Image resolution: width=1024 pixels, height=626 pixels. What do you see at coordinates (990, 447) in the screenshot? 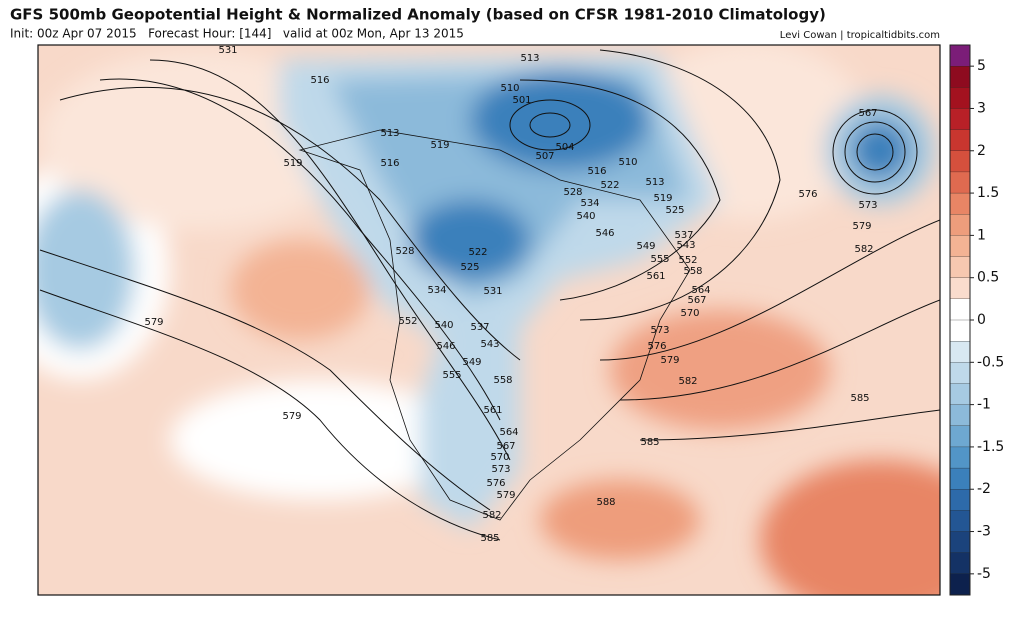
I see `colorbar-label: -1.5` at bounding box center [990, 447].